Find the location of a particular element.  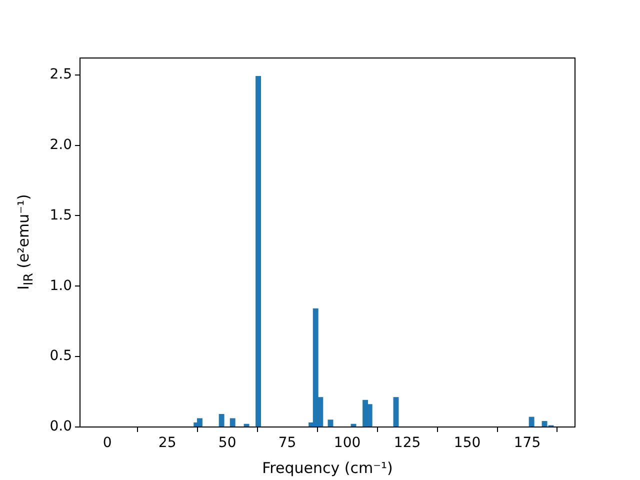

x-tick-label: 150 is located at coordinates (467, 443).